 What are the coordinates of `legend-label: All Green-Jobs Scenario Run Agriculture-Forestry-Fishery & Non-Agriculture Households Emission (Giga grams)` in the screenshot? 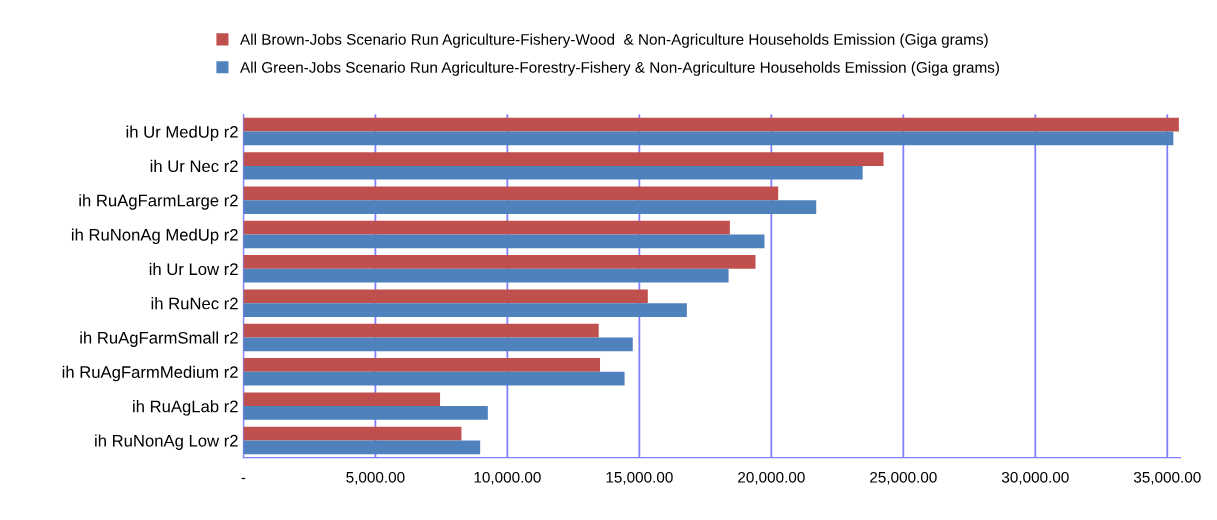 It's located at (619, 68).